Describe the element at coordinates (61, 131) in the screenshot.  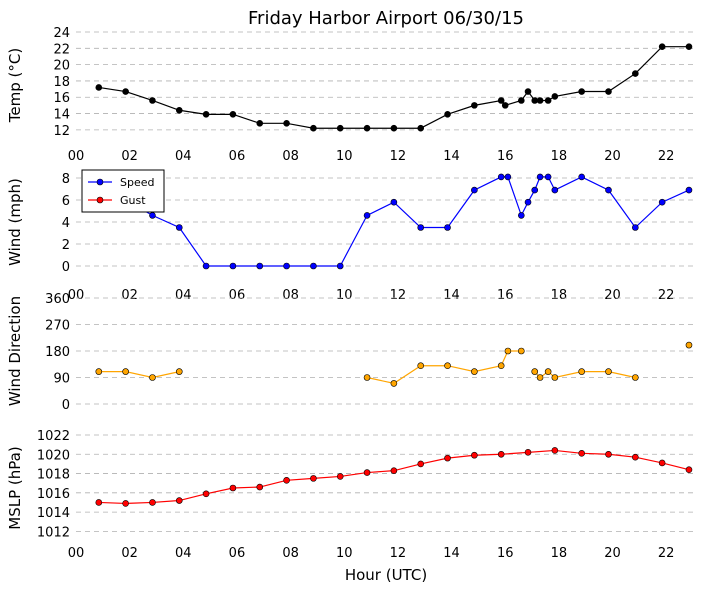
I see `y-tick-label: 12` at that location.